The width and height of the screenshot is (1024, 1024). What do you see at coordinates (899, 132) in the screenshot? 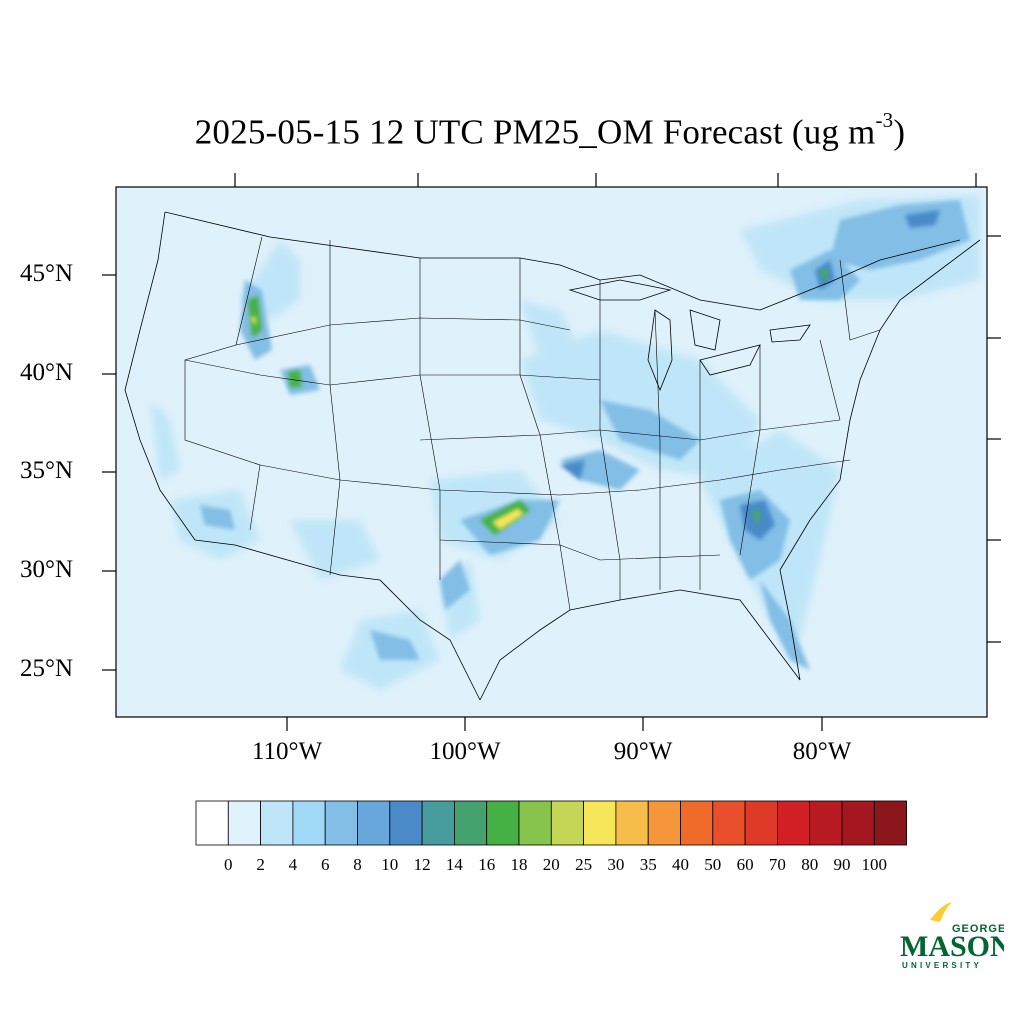
I see `title-close: )` at bounding box center [899, 132].